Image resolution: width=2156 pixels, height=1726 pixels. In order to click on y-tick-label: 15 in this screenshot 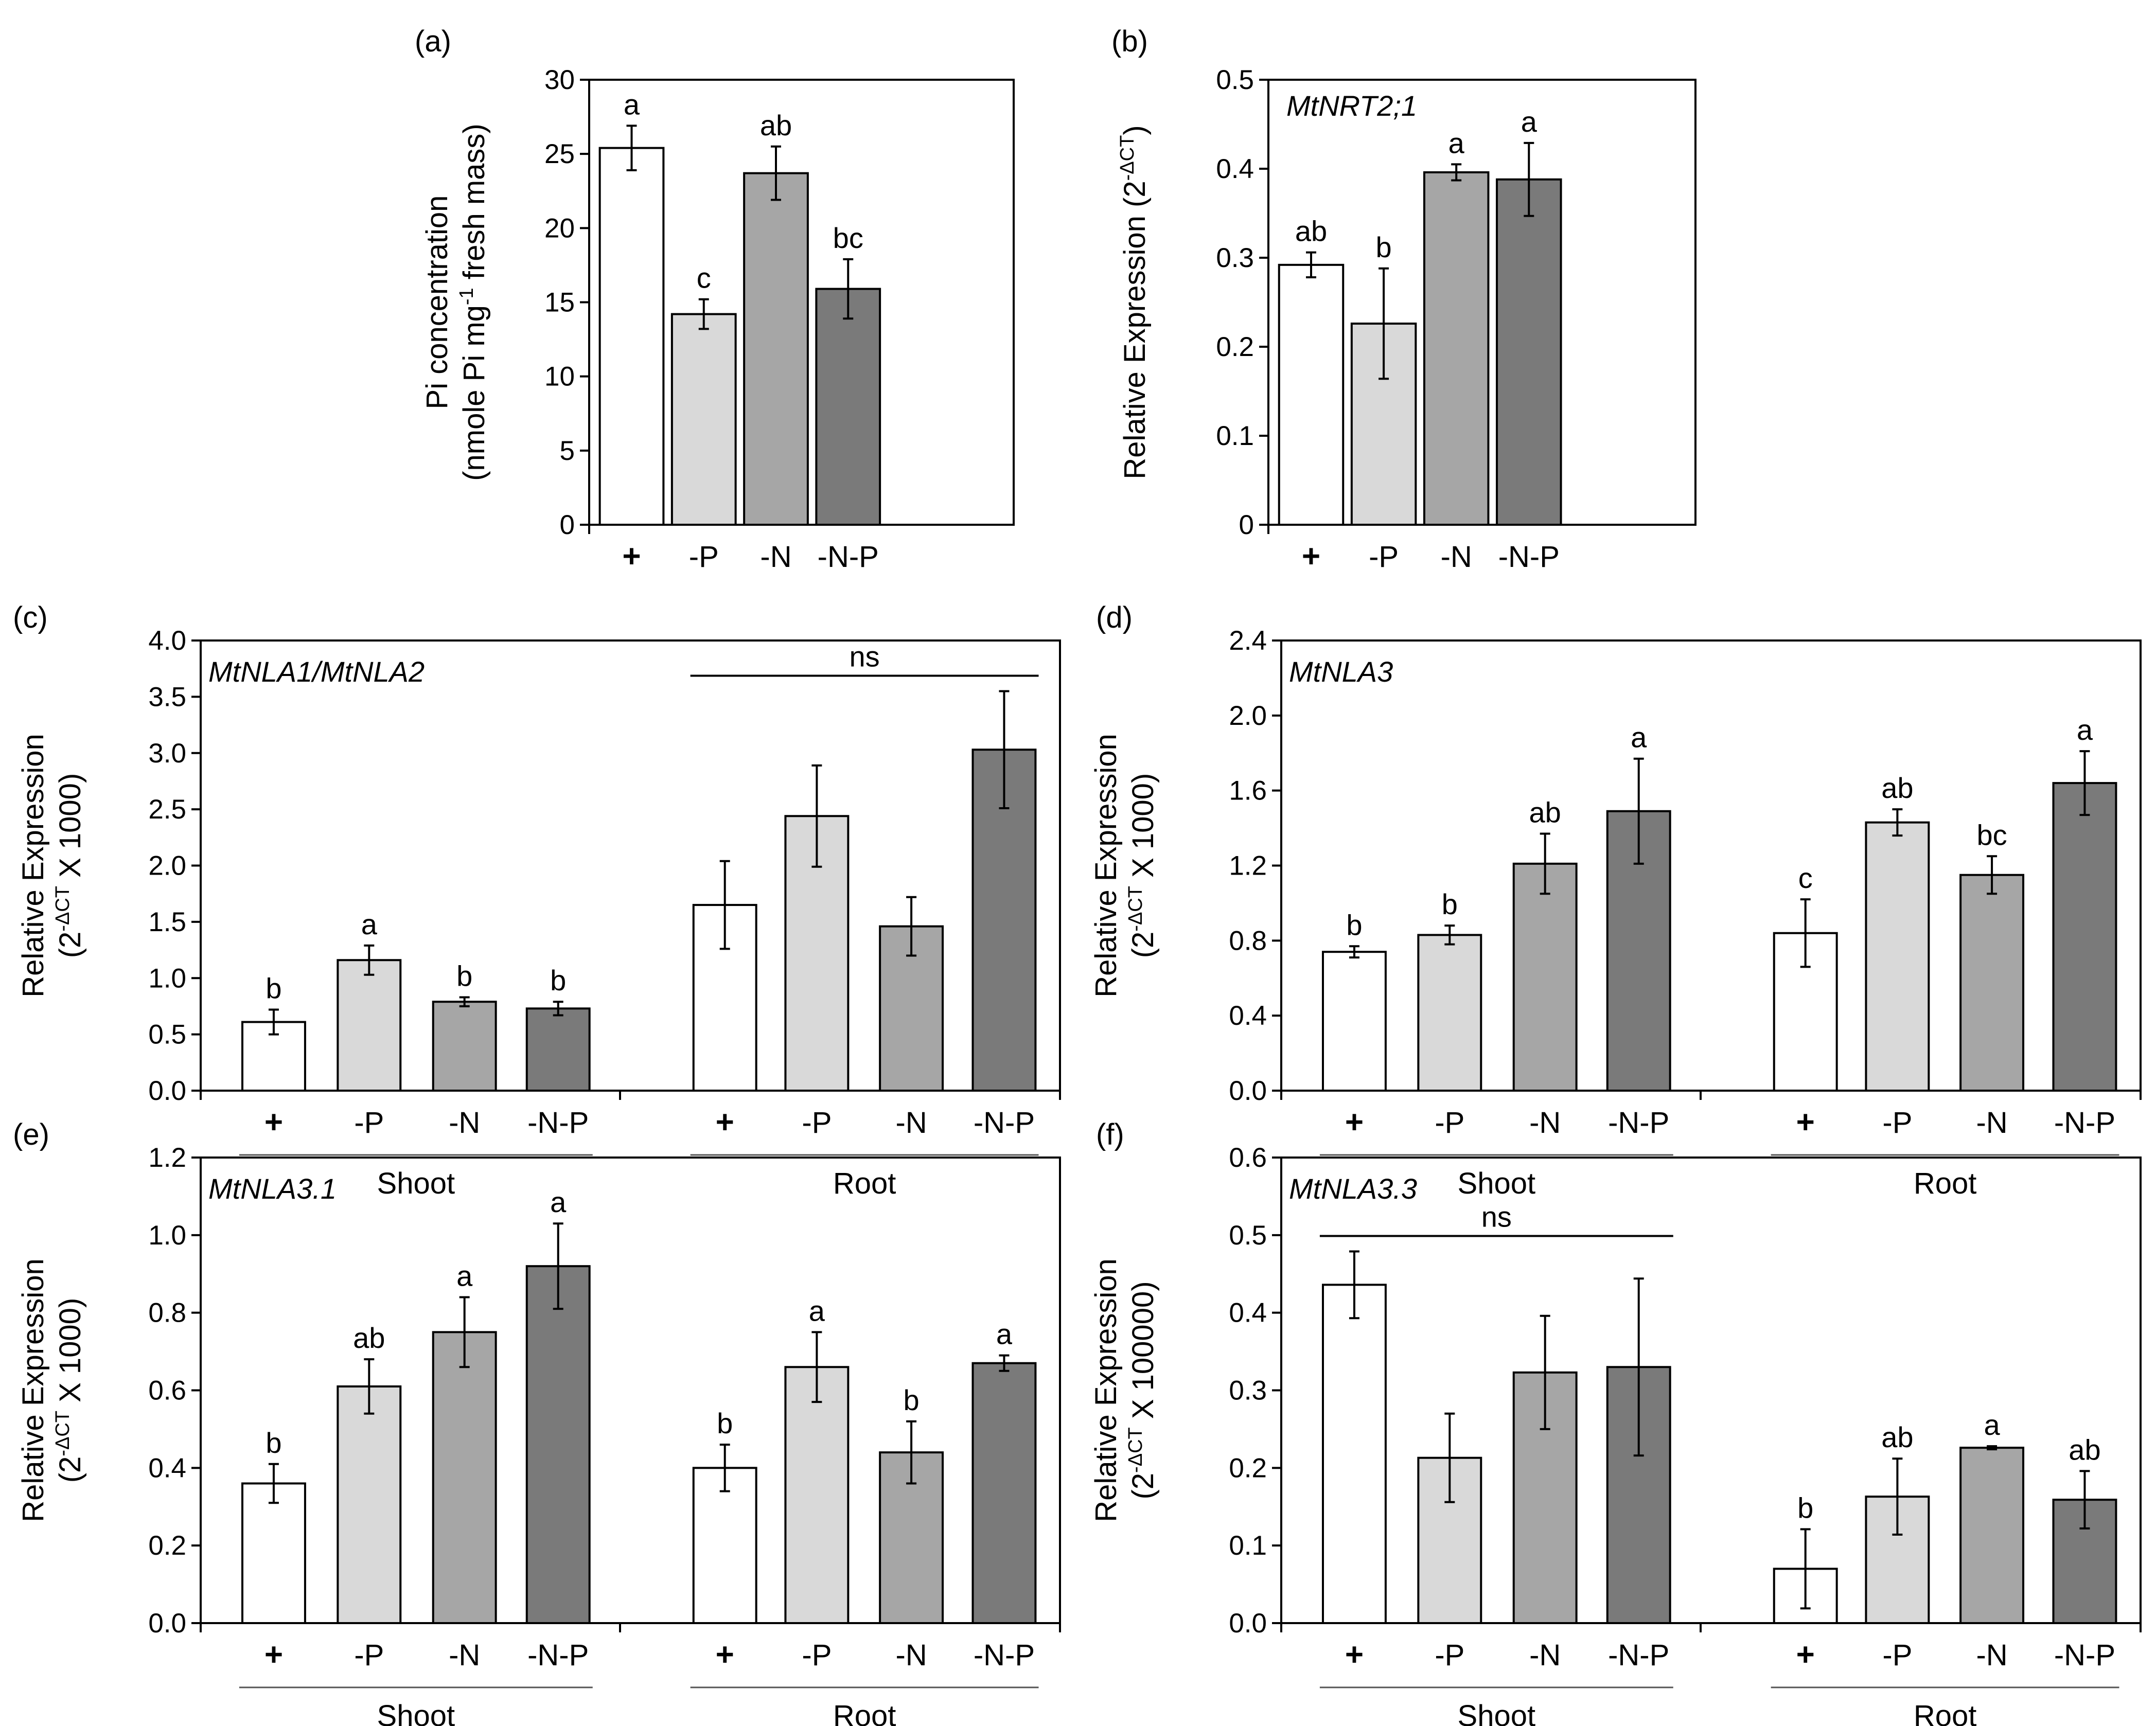, I will do `click(559, 303)`.